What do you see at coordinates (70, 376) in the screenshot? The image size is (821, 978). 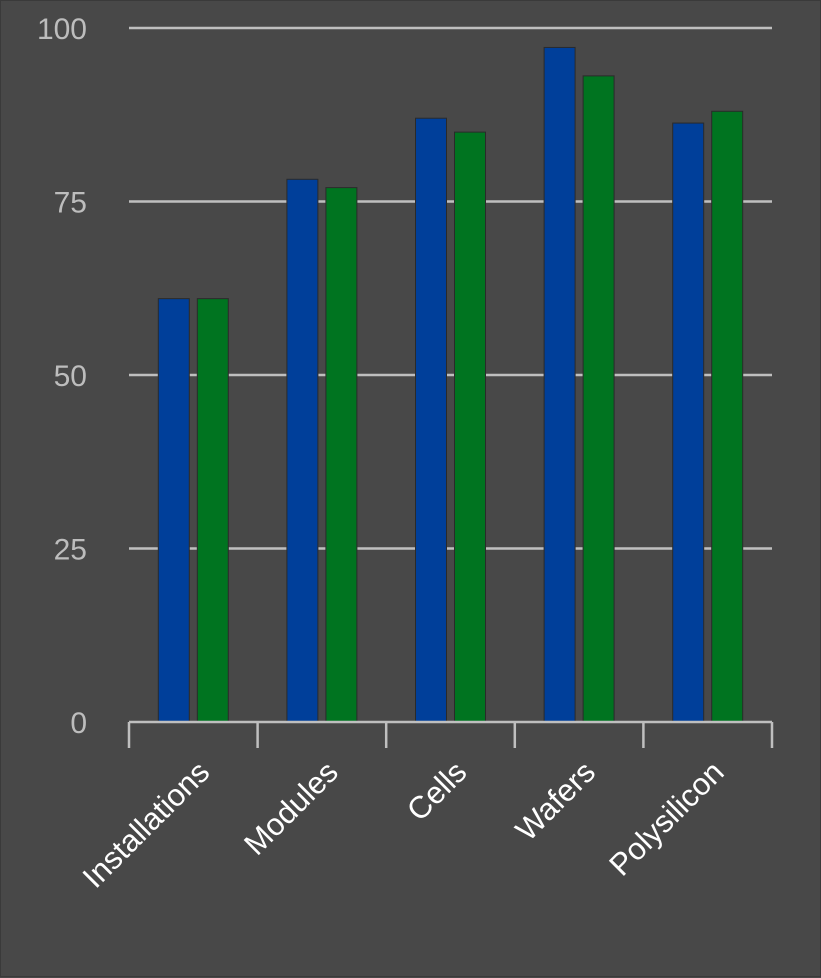 I see `y-tick-label: 50` at bounding box center [70, 376].